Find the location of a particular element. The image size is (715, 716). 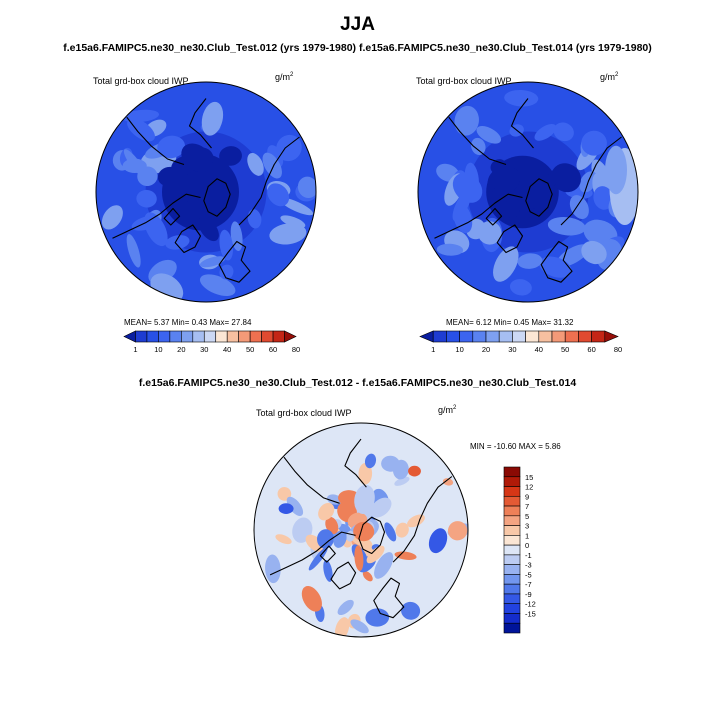

left-colorbar-end-high is located at coordinates (290, 336).